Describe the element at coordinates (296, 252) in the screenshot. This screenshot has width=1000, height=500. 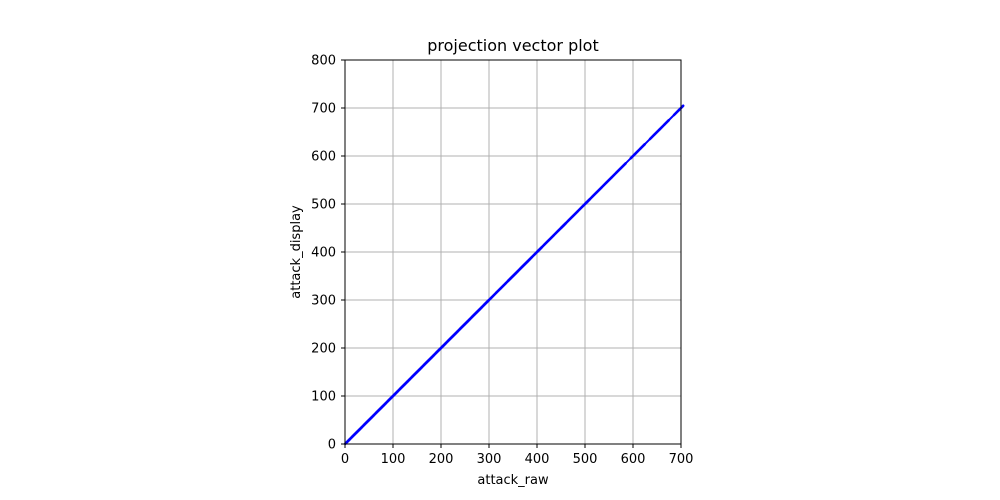
I see `y-axis-label: attack_display` at that location.